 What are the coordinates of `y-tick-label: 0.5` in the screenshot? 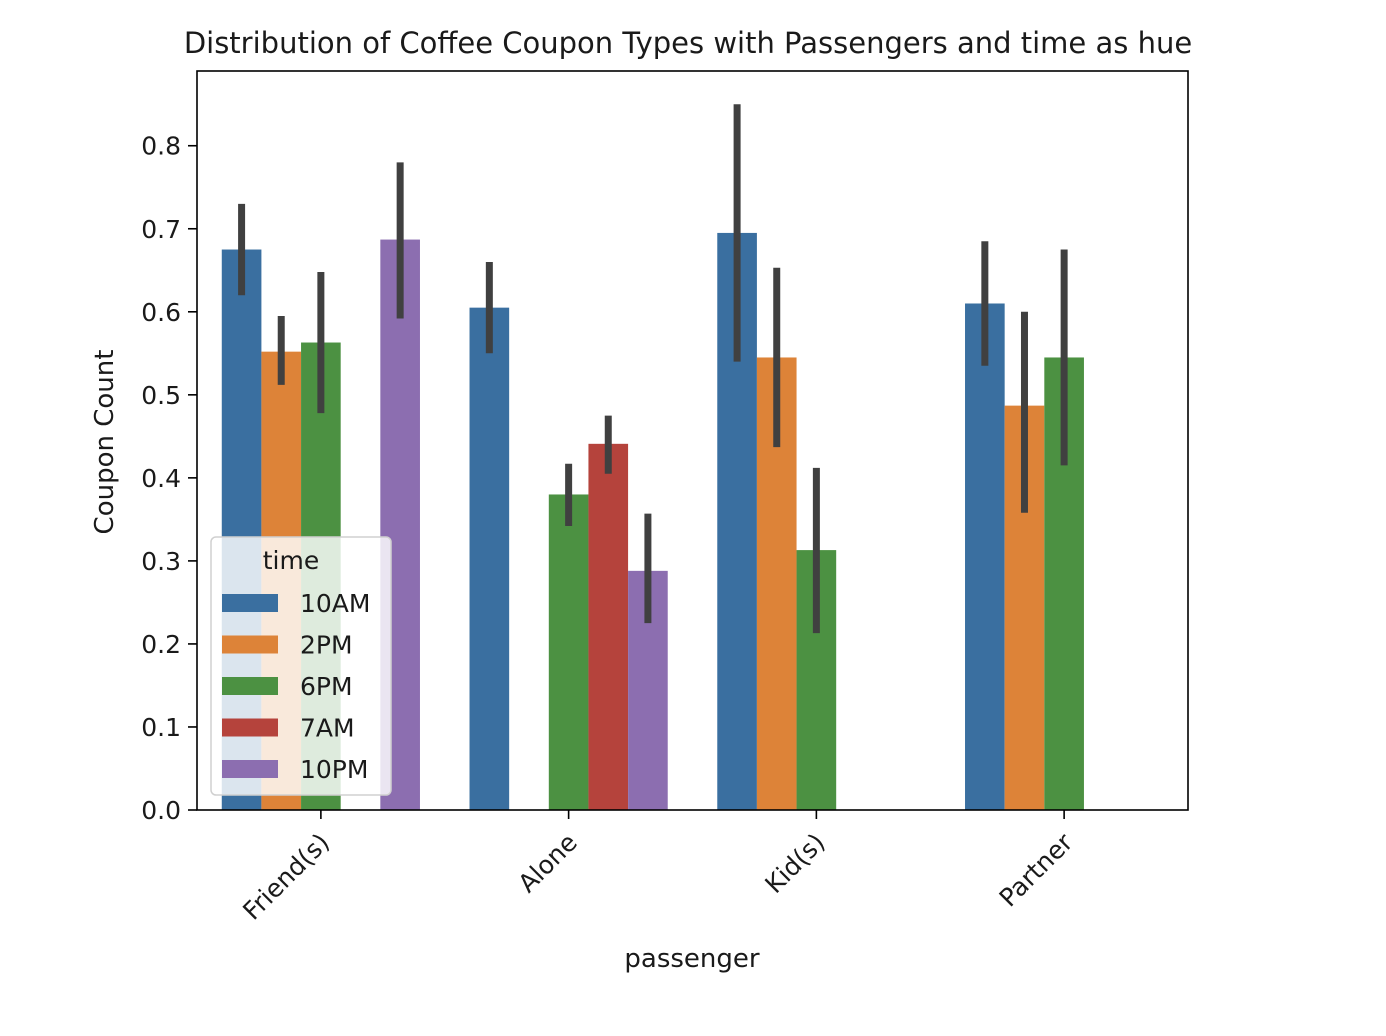 It's located at (161, 395).